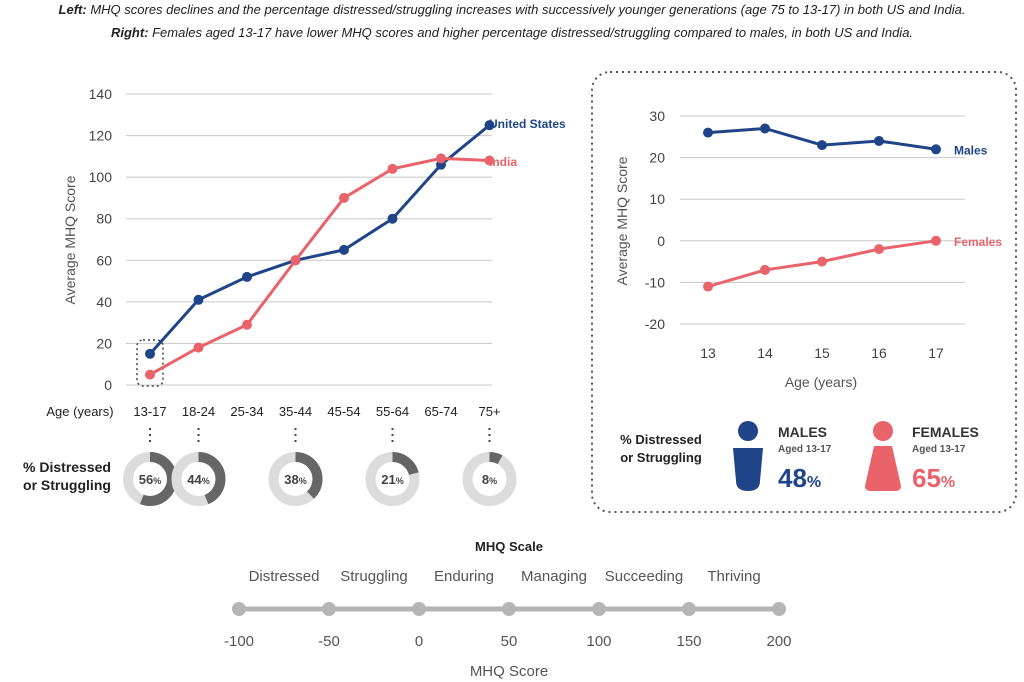  What do you see at coordinates (149, 411) in the screenshot?
I see `left-x-tick-label: 13-17` at bounding box center [149, 411].